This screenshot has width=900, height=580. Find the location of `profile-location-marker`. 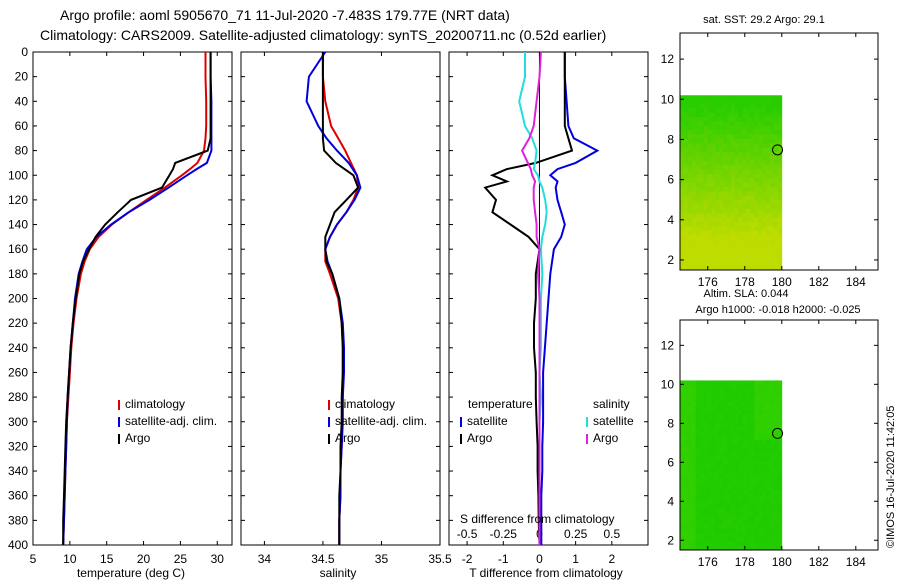

profile-location-marker is located at coordinates (778, 150).